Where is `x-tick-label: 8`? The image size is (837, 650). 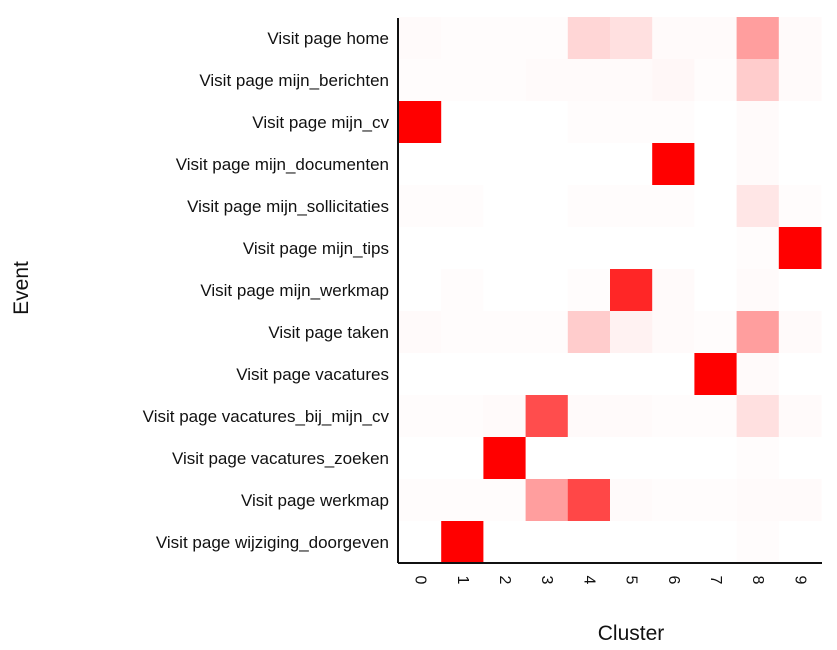
x-tick-label: 8 is located at coordinates (757, 580).